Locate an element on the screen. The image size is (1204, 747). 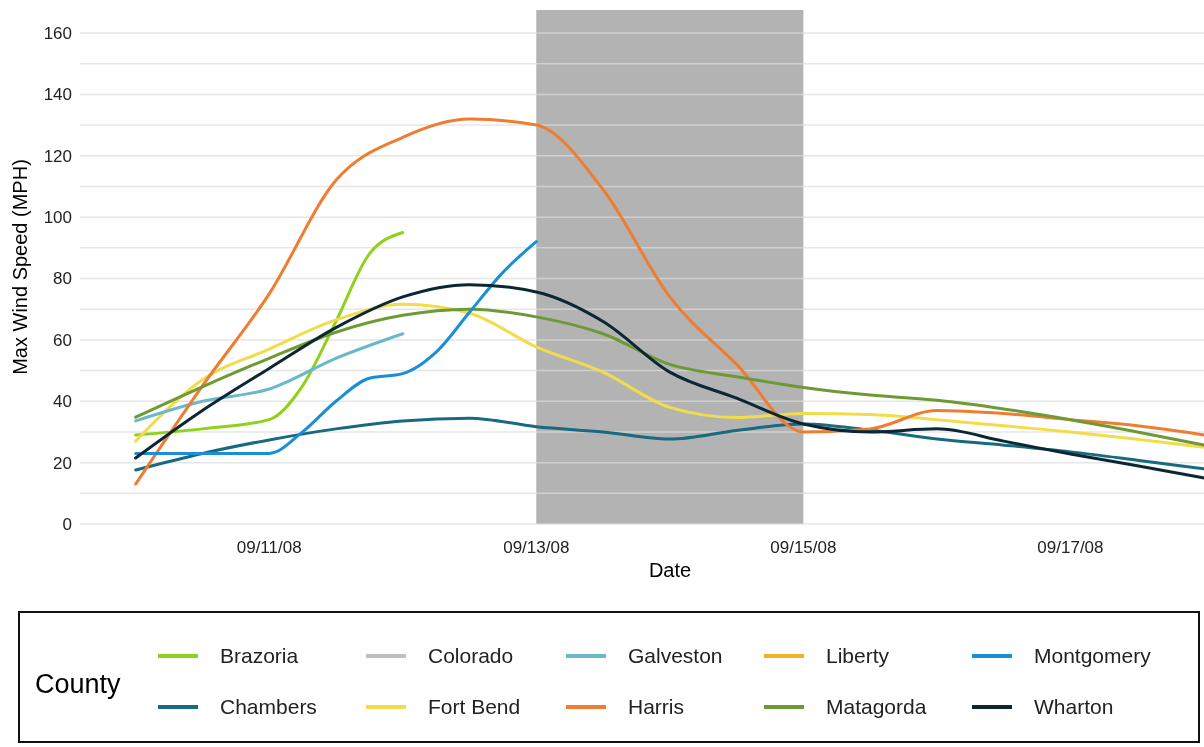
x-tick-label: 09/15/08 is located at coordinates (803, 547).